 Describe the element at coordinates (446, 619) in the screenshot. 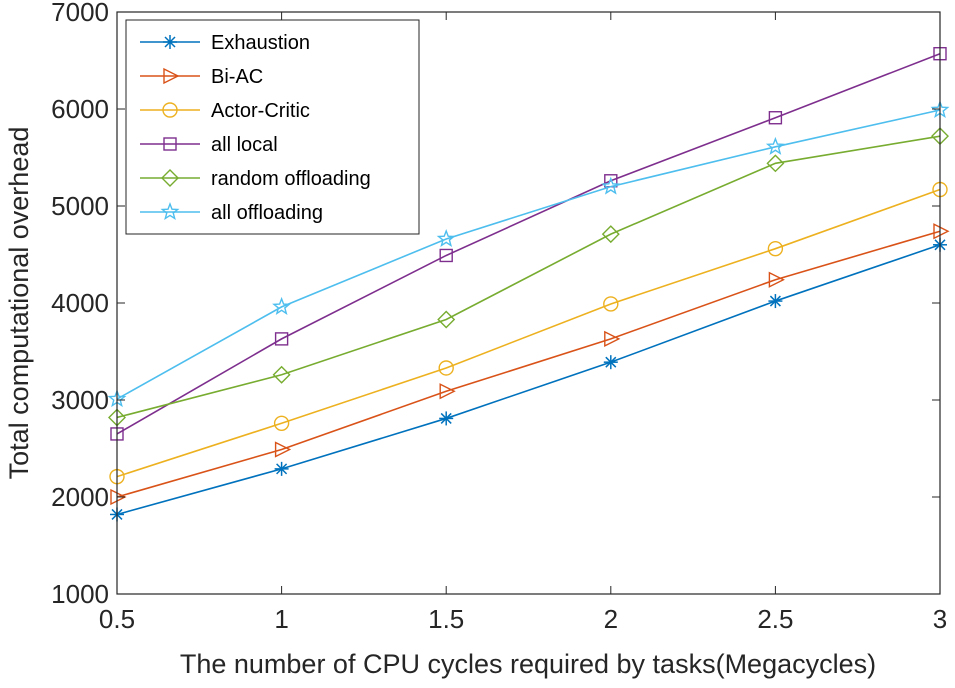

I see `x-tick-label: 1.5` at that location.